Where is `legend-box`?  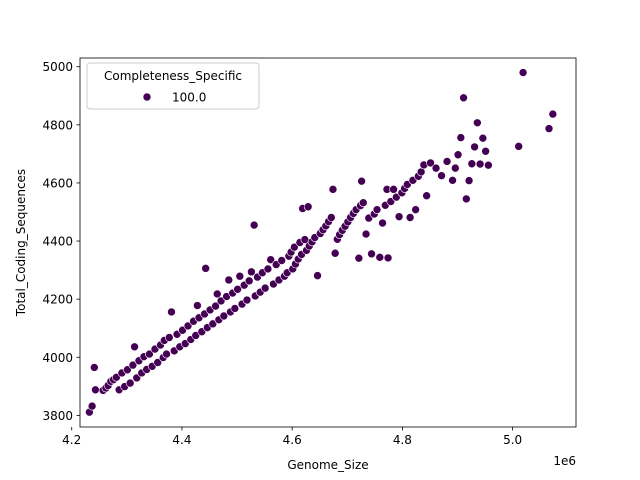 legend-box is located at coordinates (173, 86).